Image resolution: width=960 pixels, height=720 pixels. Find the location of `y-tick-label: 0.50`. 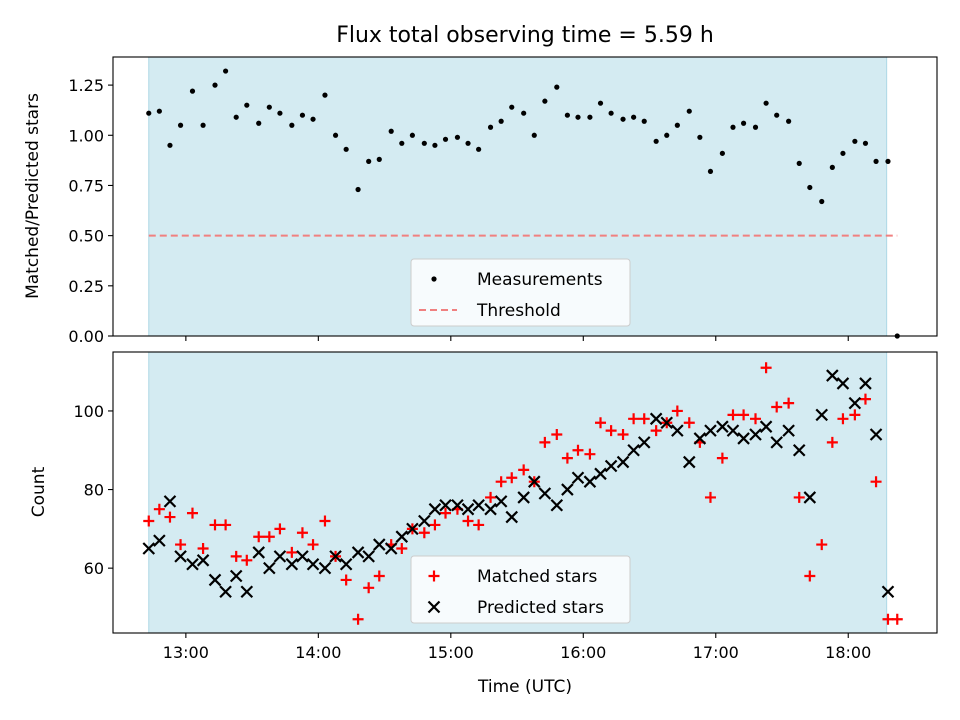

y-tick-label: 0.50 is located at coordinates (86, 236).